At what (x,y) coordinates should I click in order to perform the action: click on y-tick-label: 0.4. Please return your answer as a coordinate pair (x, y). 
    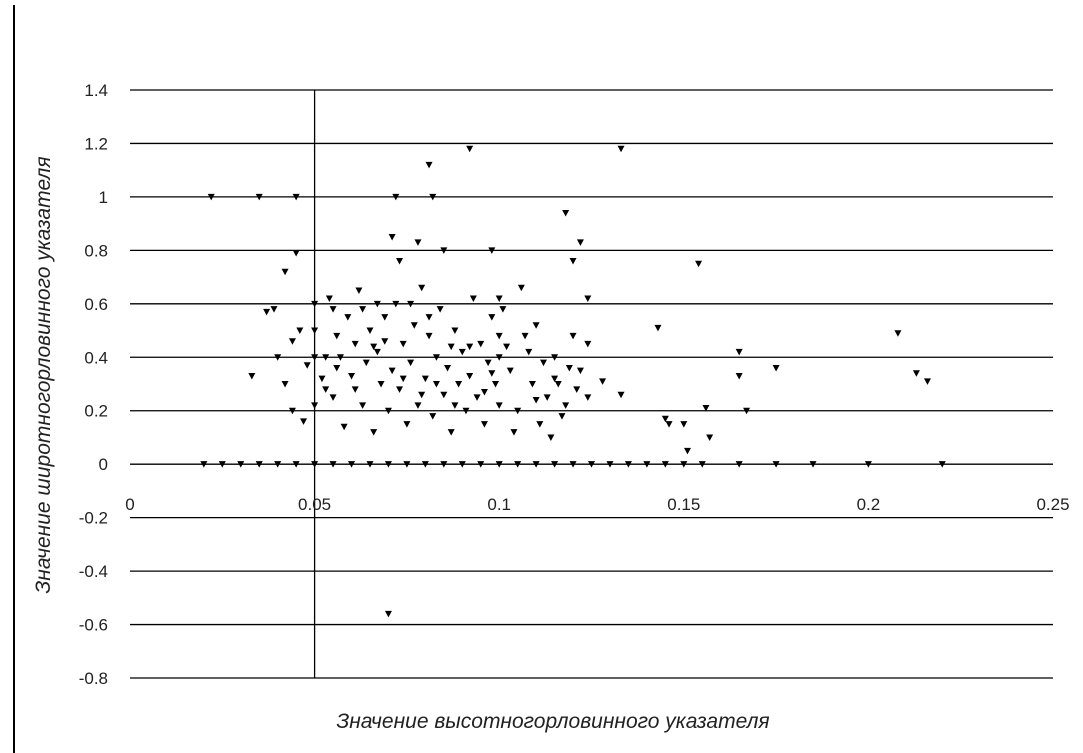
    Looking at the image, I should click on (96, 357).